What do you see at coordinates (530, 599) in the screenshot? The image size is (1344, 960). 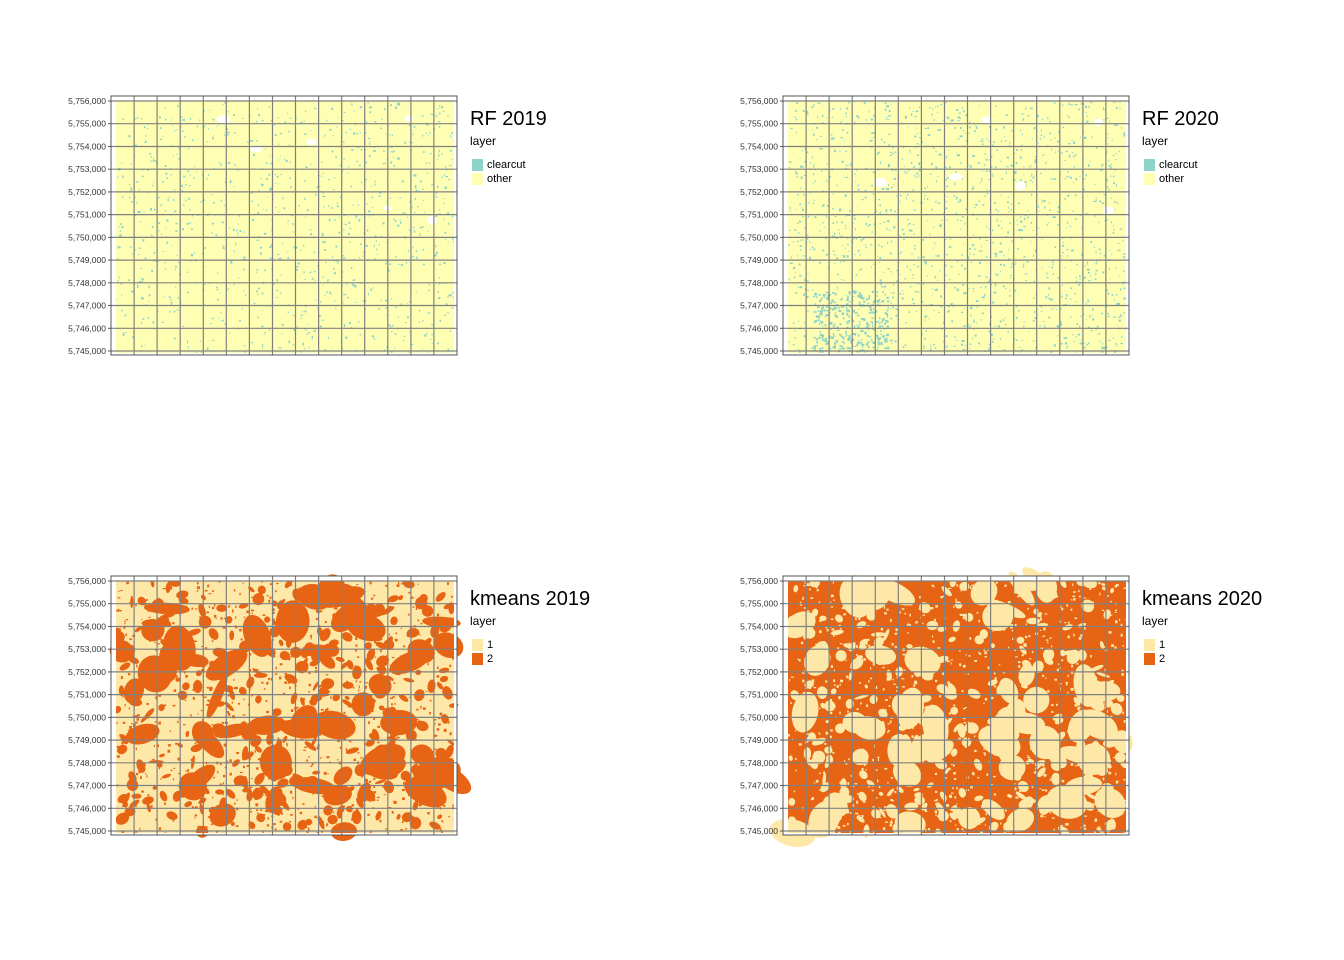 I see `map-title: kmeans 2019` at bounding box center [530, 599].